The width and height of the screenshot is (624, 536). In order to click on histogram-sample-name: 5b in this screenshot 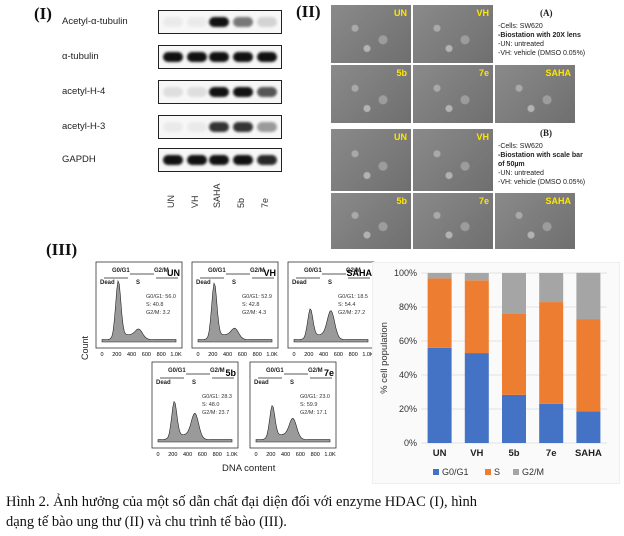, I will do `click(230, 373)`.